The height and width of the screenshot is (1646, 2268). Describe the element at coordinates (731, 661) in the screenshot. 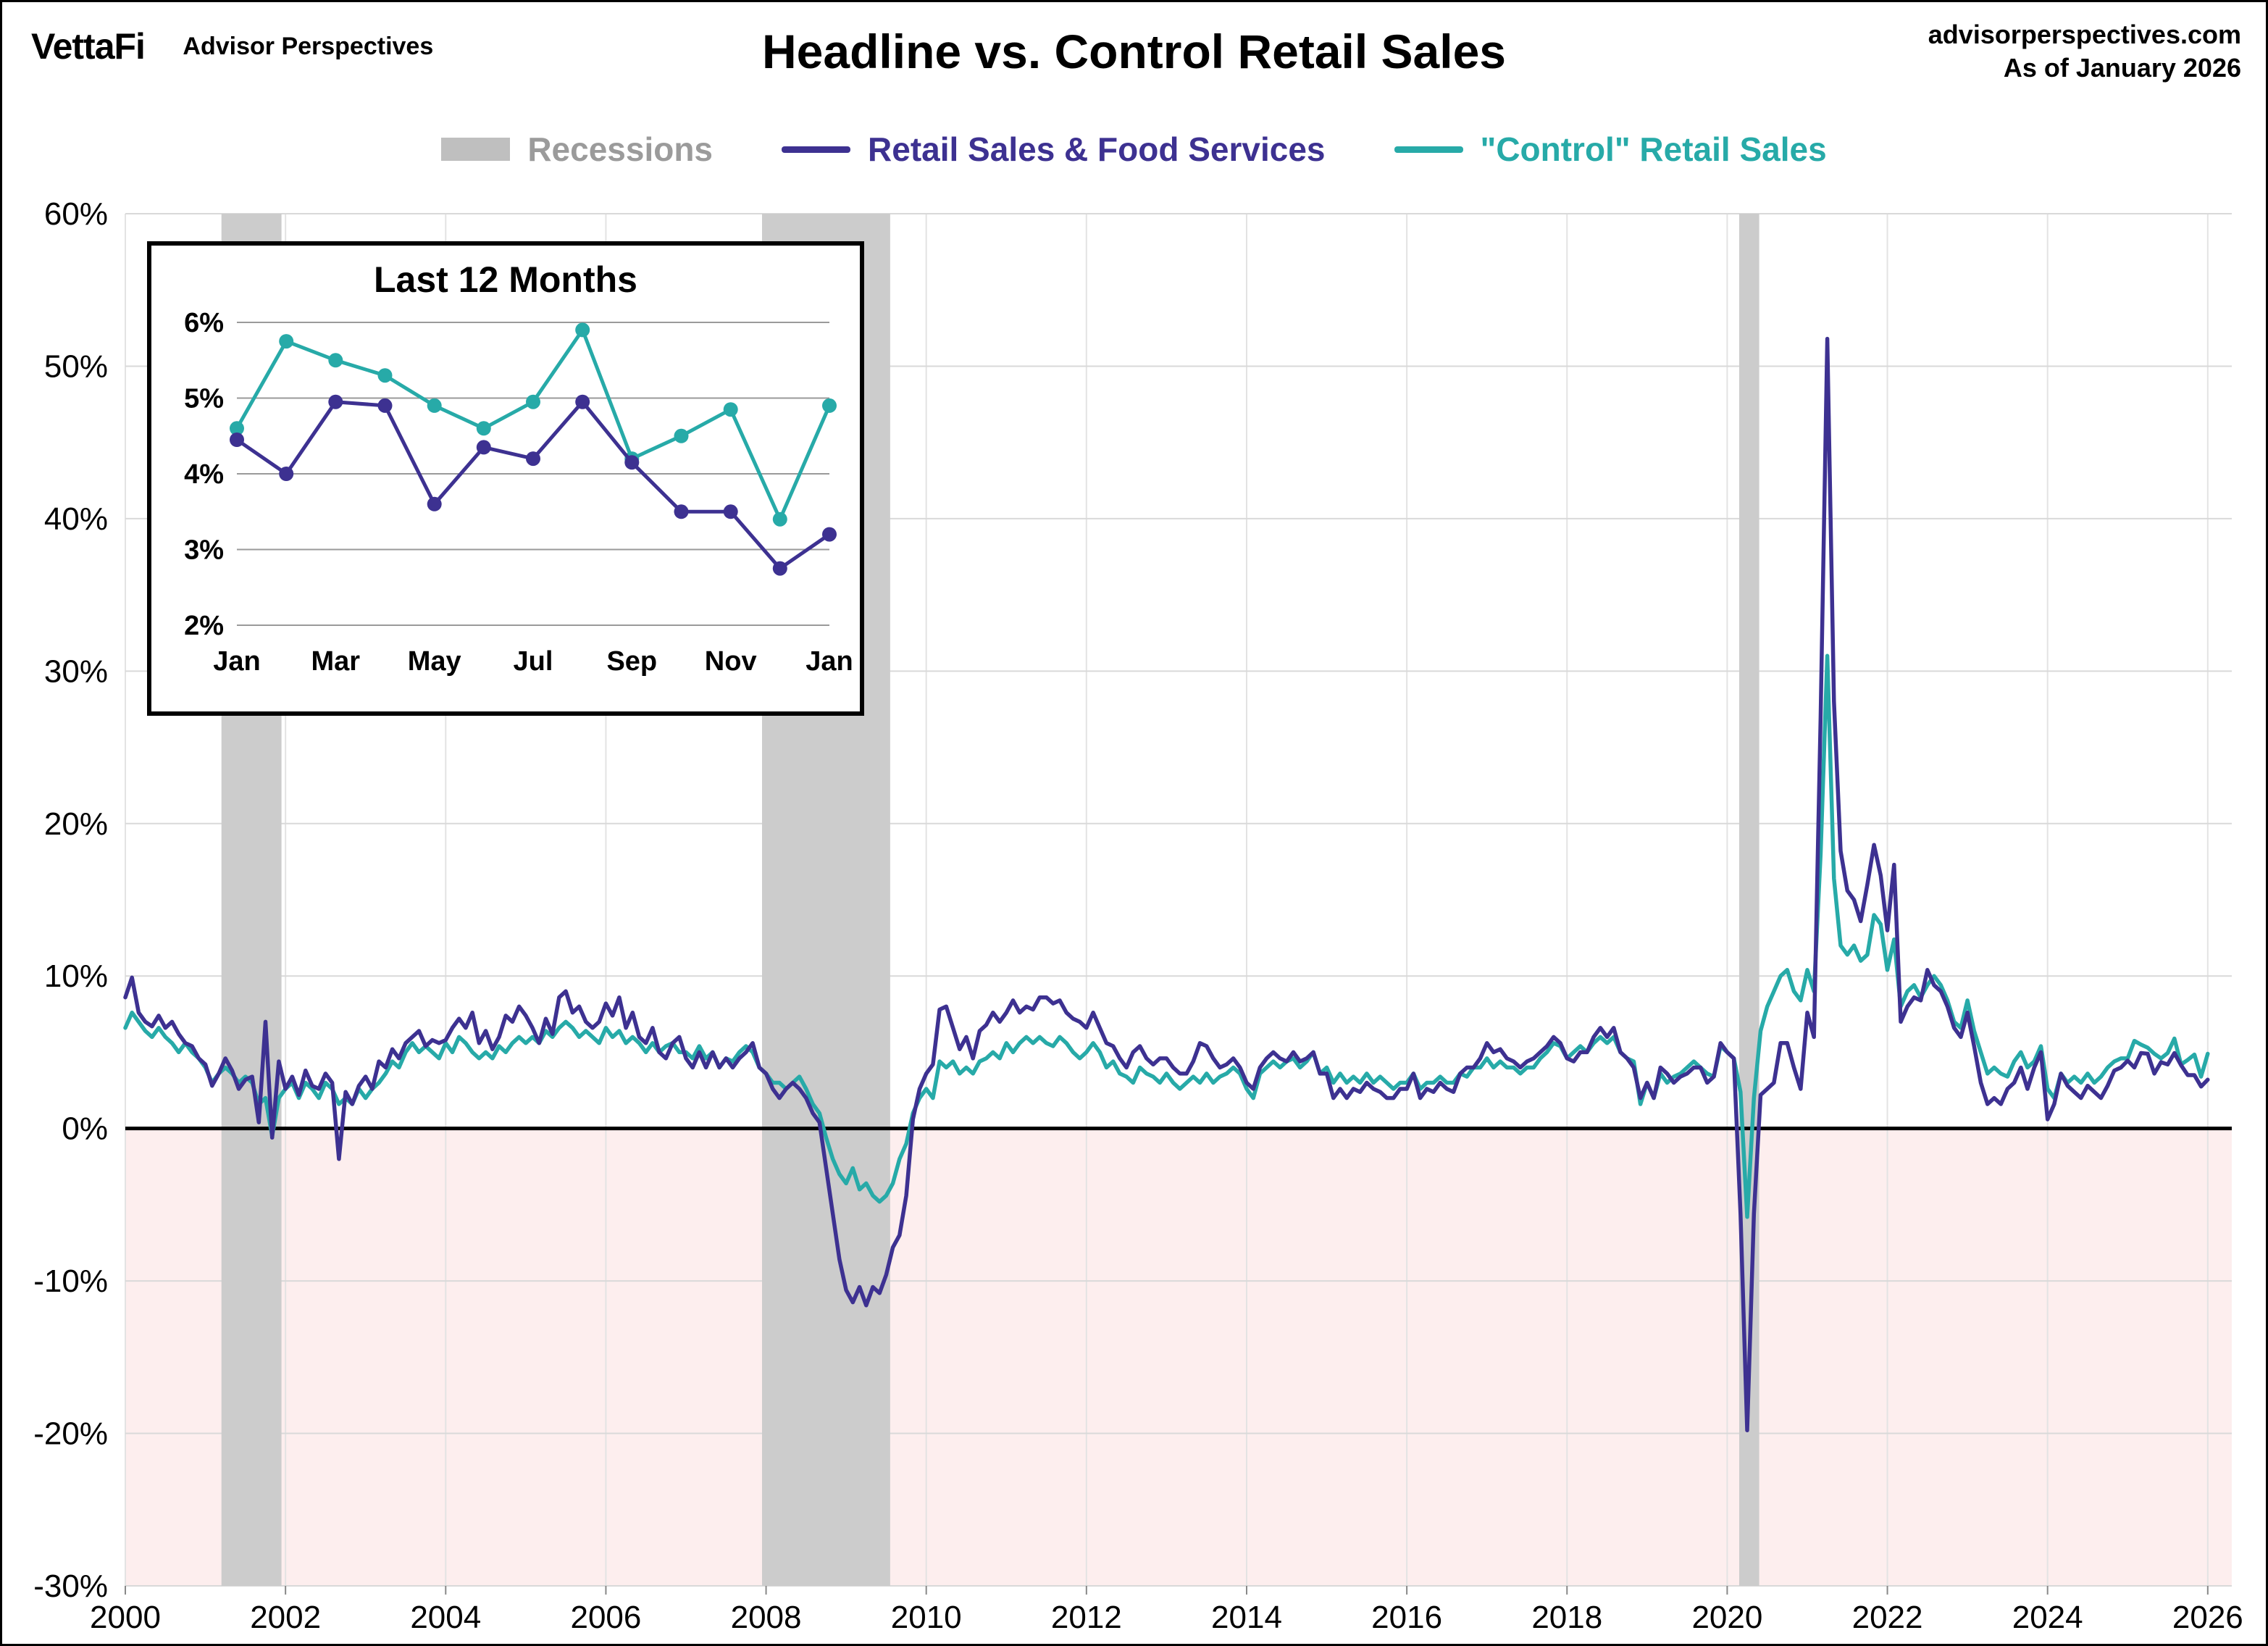

I see `svg-text: Nov` at that location.